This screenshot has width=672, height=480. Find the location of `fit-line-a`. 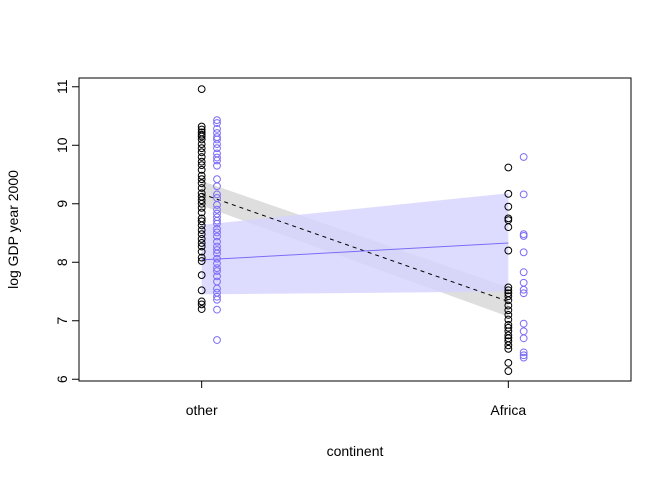

fit-line-a is located at coordinates (355, 247).